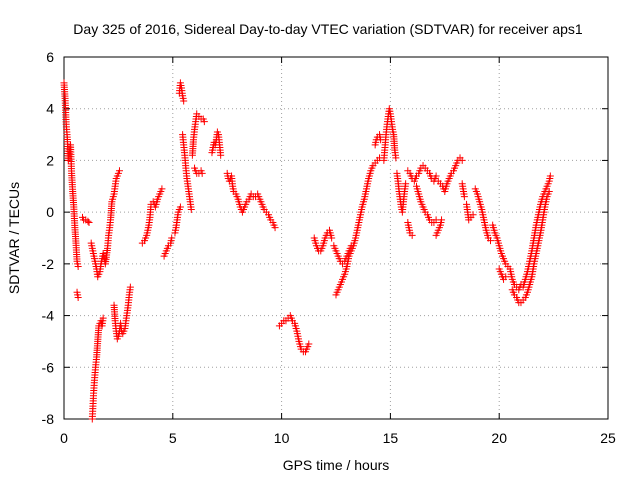 The height and width of the screenshot is (480, 640). What do you see at coordinates (48, 264) in the screenshot?
I see `y-tick-label: -2` at bounding box center [48, 264].